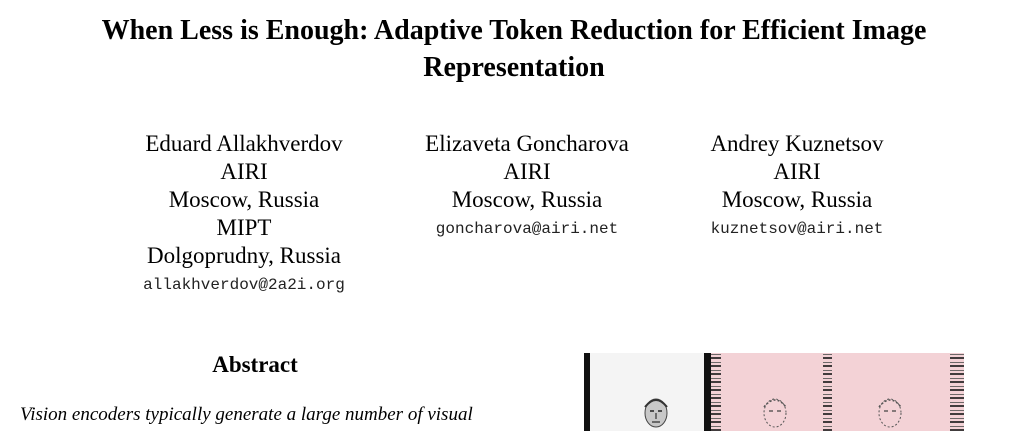  I want to click on author-affiliation: MIPT, so click(244, 227).